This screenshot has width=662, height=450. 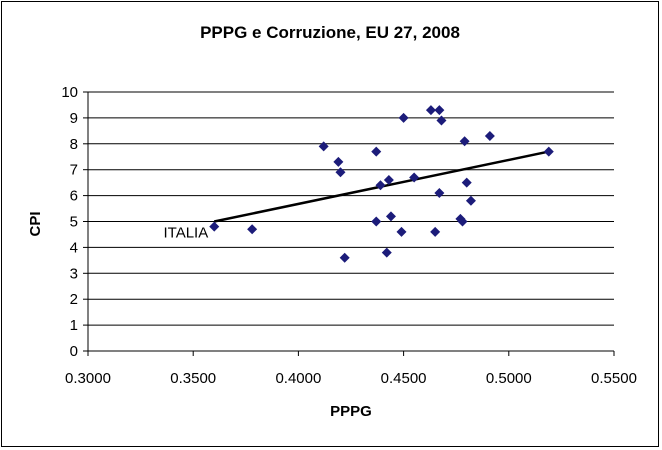 What do you see at coordinates (298, 378) in the screenshot?
I see `x-tick-label-2: 0.4000` at bounding box center [298, 378].